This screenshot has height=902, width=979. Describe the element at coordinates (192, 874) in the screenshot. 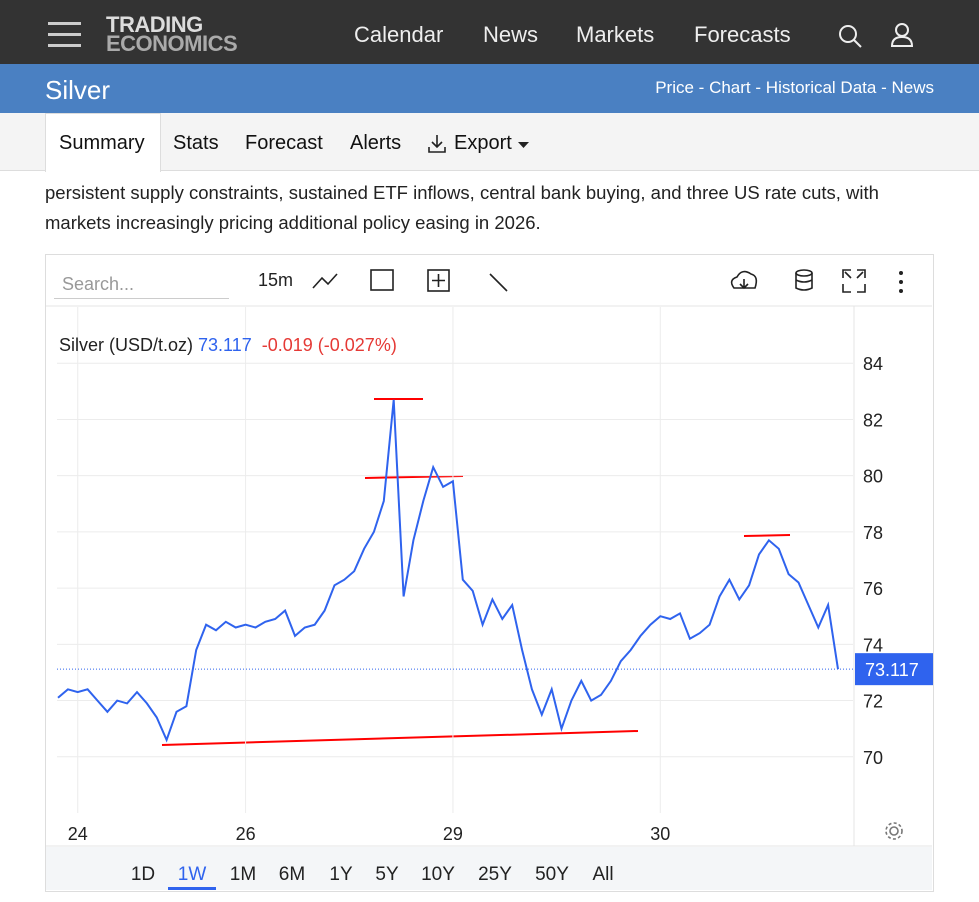

I see `range-button: 1W` at that location.